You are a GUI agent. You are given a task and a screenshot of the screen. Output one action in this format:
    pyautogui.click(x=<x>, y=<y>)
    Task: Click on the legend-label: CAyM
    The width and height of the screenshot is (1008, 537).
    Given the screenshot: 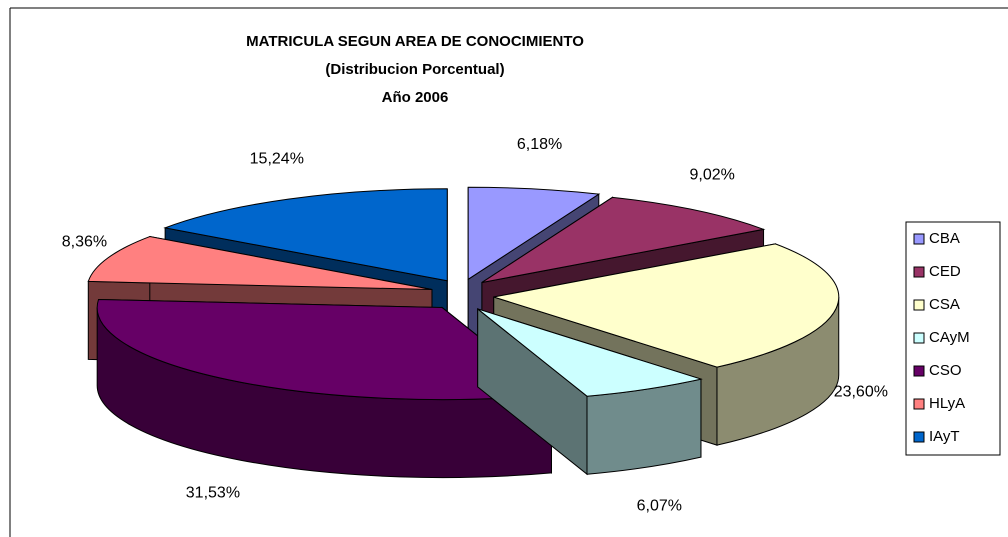 What is the action you would take?
    pyautogui.click(x=949, y=337)
    